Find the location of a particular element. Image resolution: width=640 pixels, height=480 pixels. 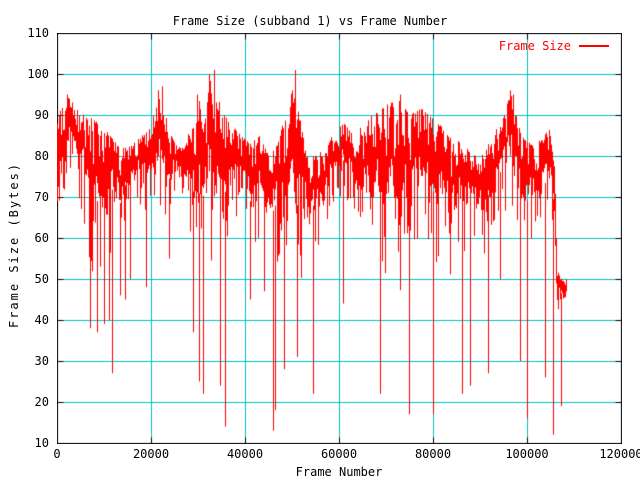

x-tick-label: 20000 is located at coordinates (151, 454).